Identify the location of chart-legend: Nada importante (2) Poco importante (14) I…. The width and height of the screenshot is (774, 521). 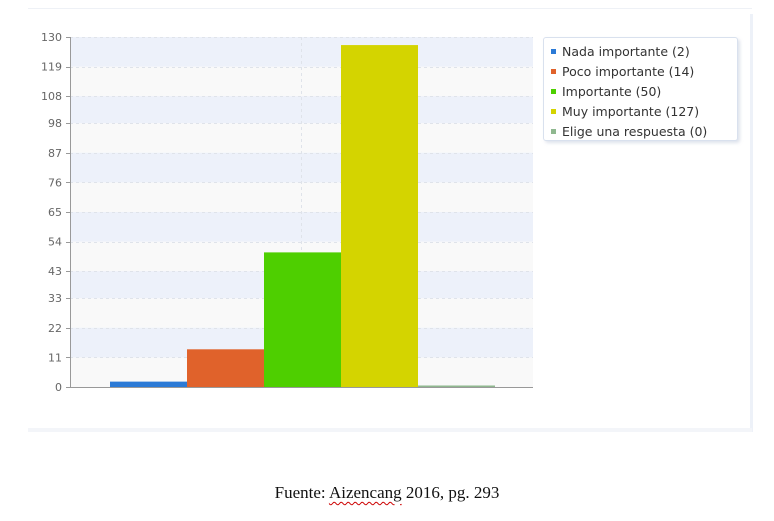
(640, 89).